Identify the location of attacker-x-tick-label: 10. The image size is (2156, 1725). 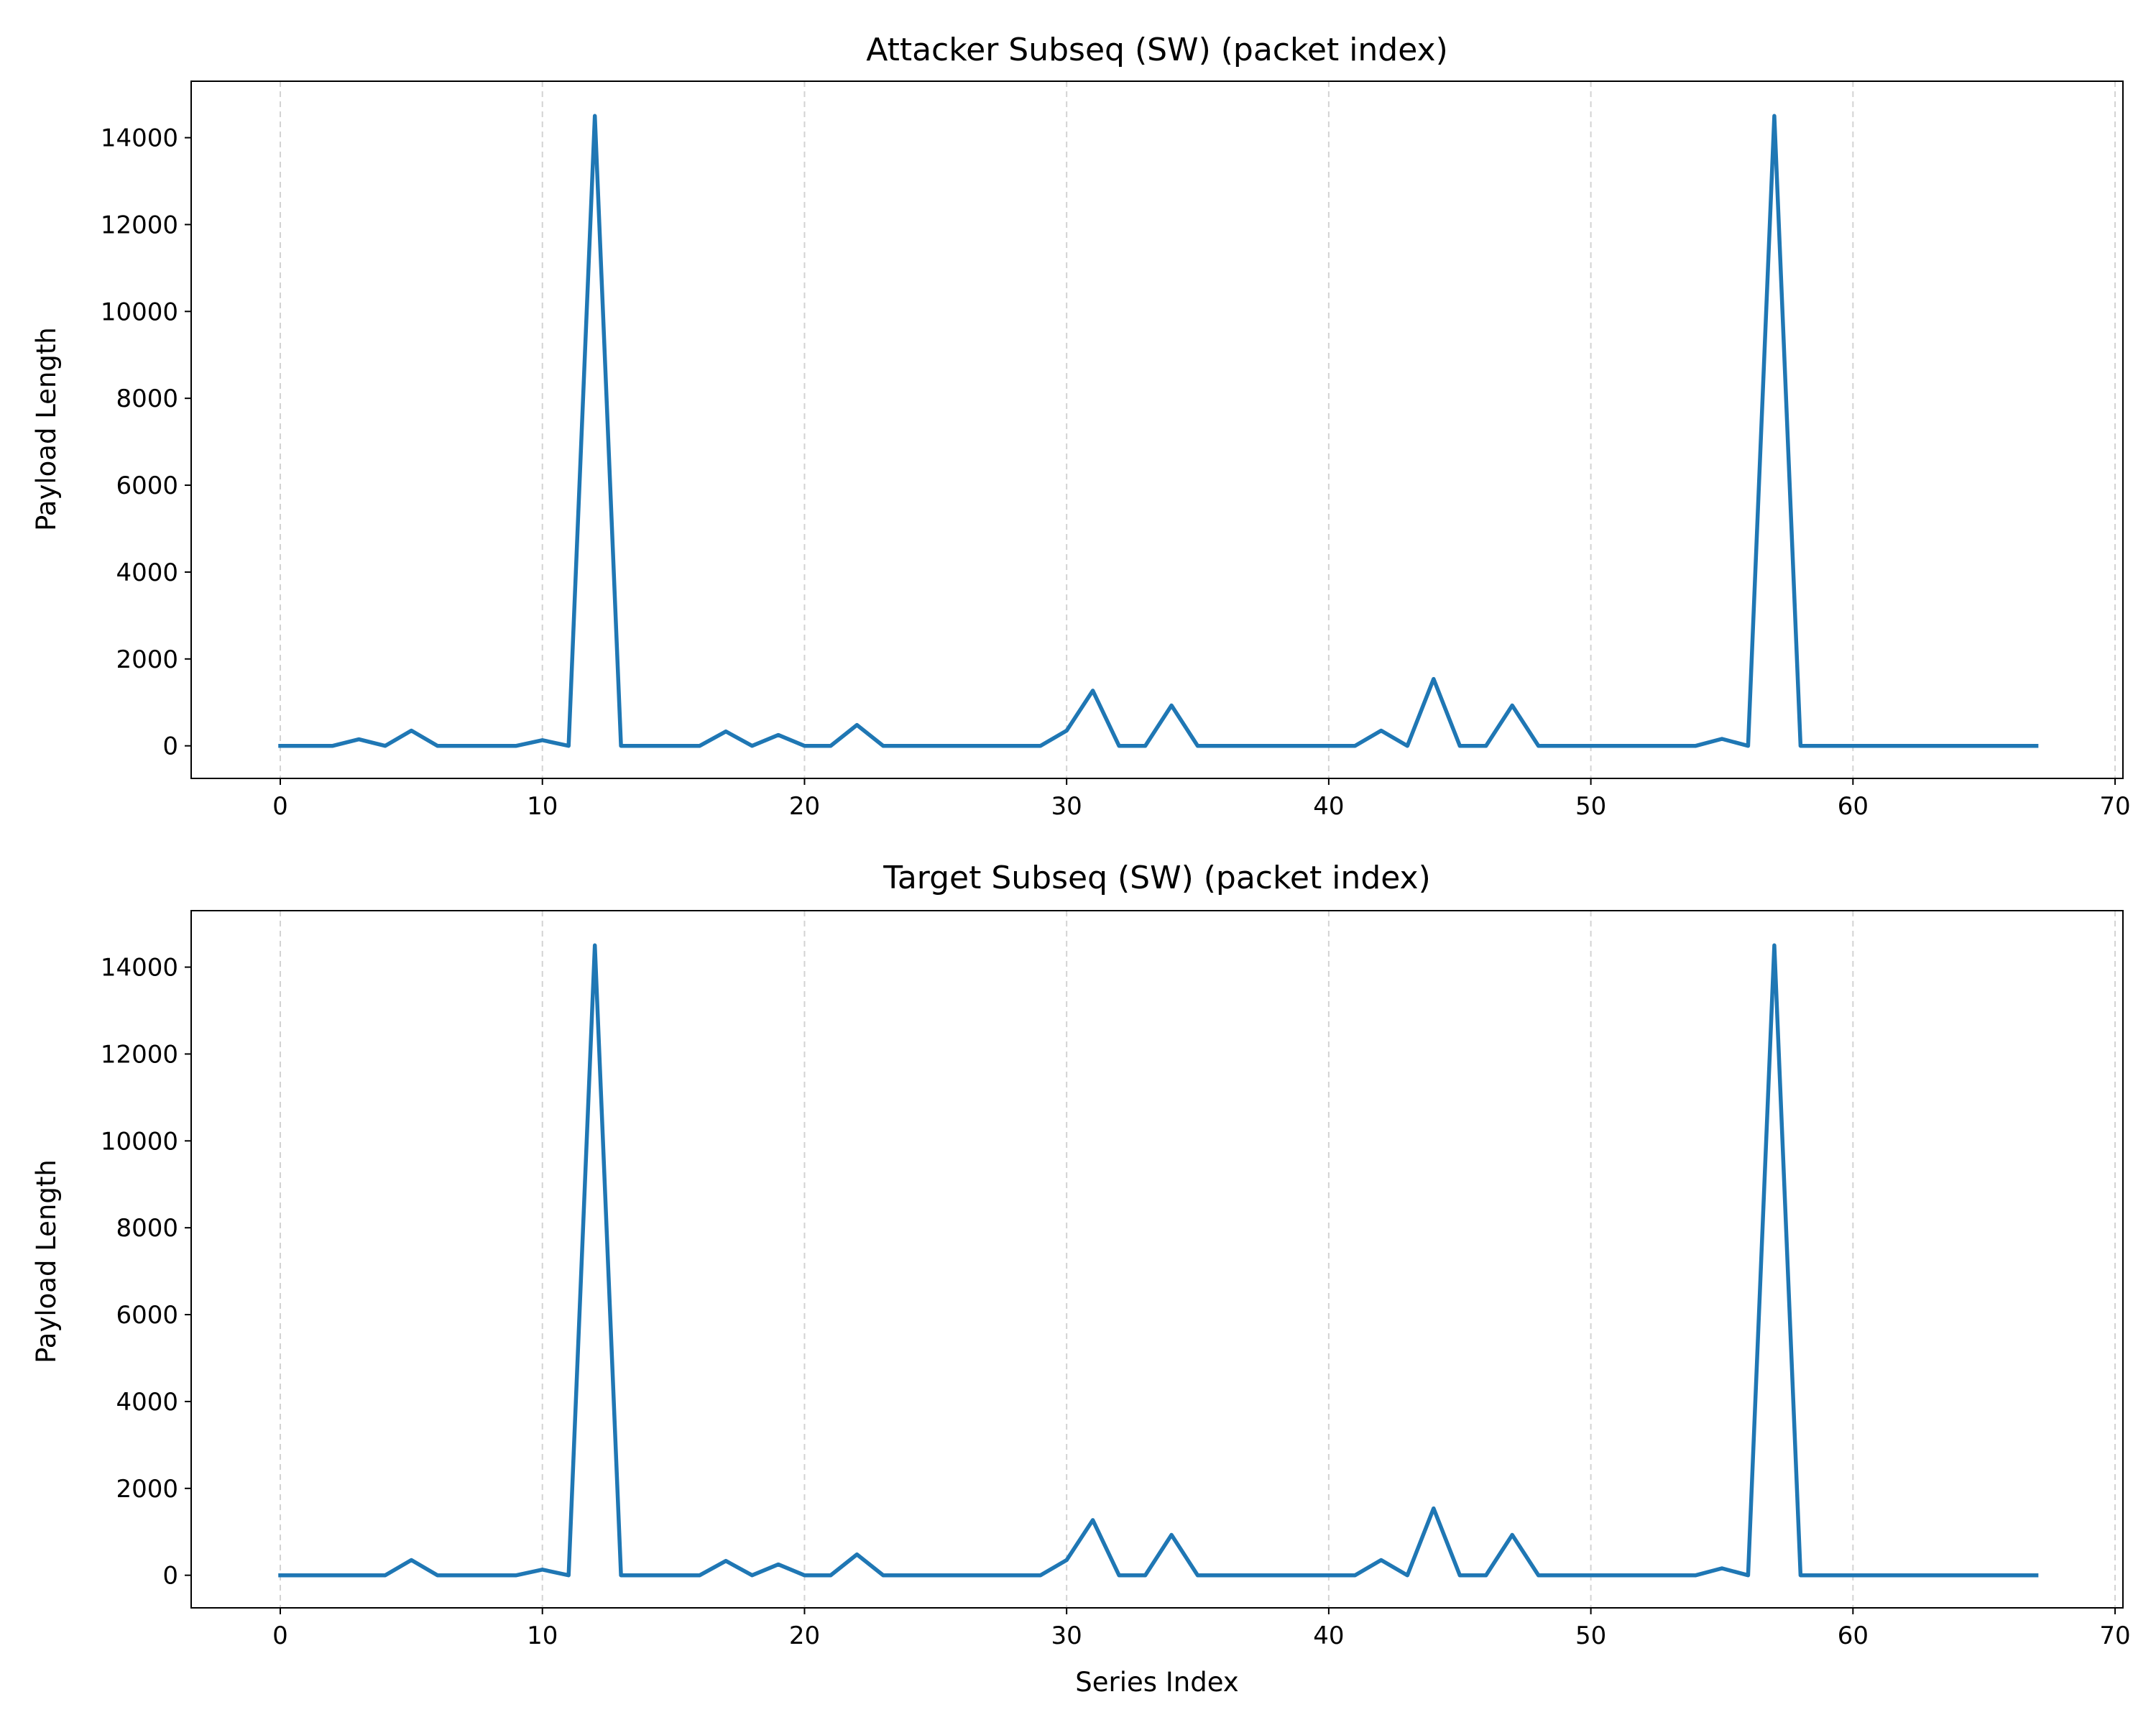
(542, 806).